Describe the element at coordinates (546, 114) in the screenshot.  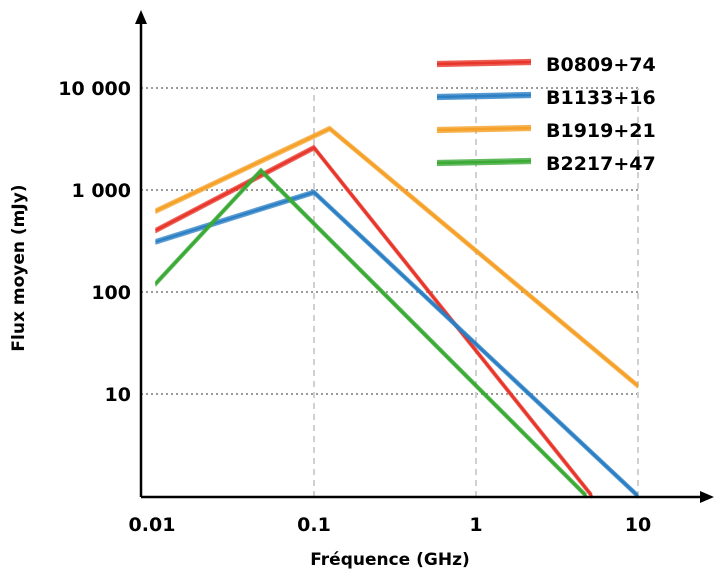
I see `legend: B0809+74 B1133+16 B1919+21 B2217+47` at that location.